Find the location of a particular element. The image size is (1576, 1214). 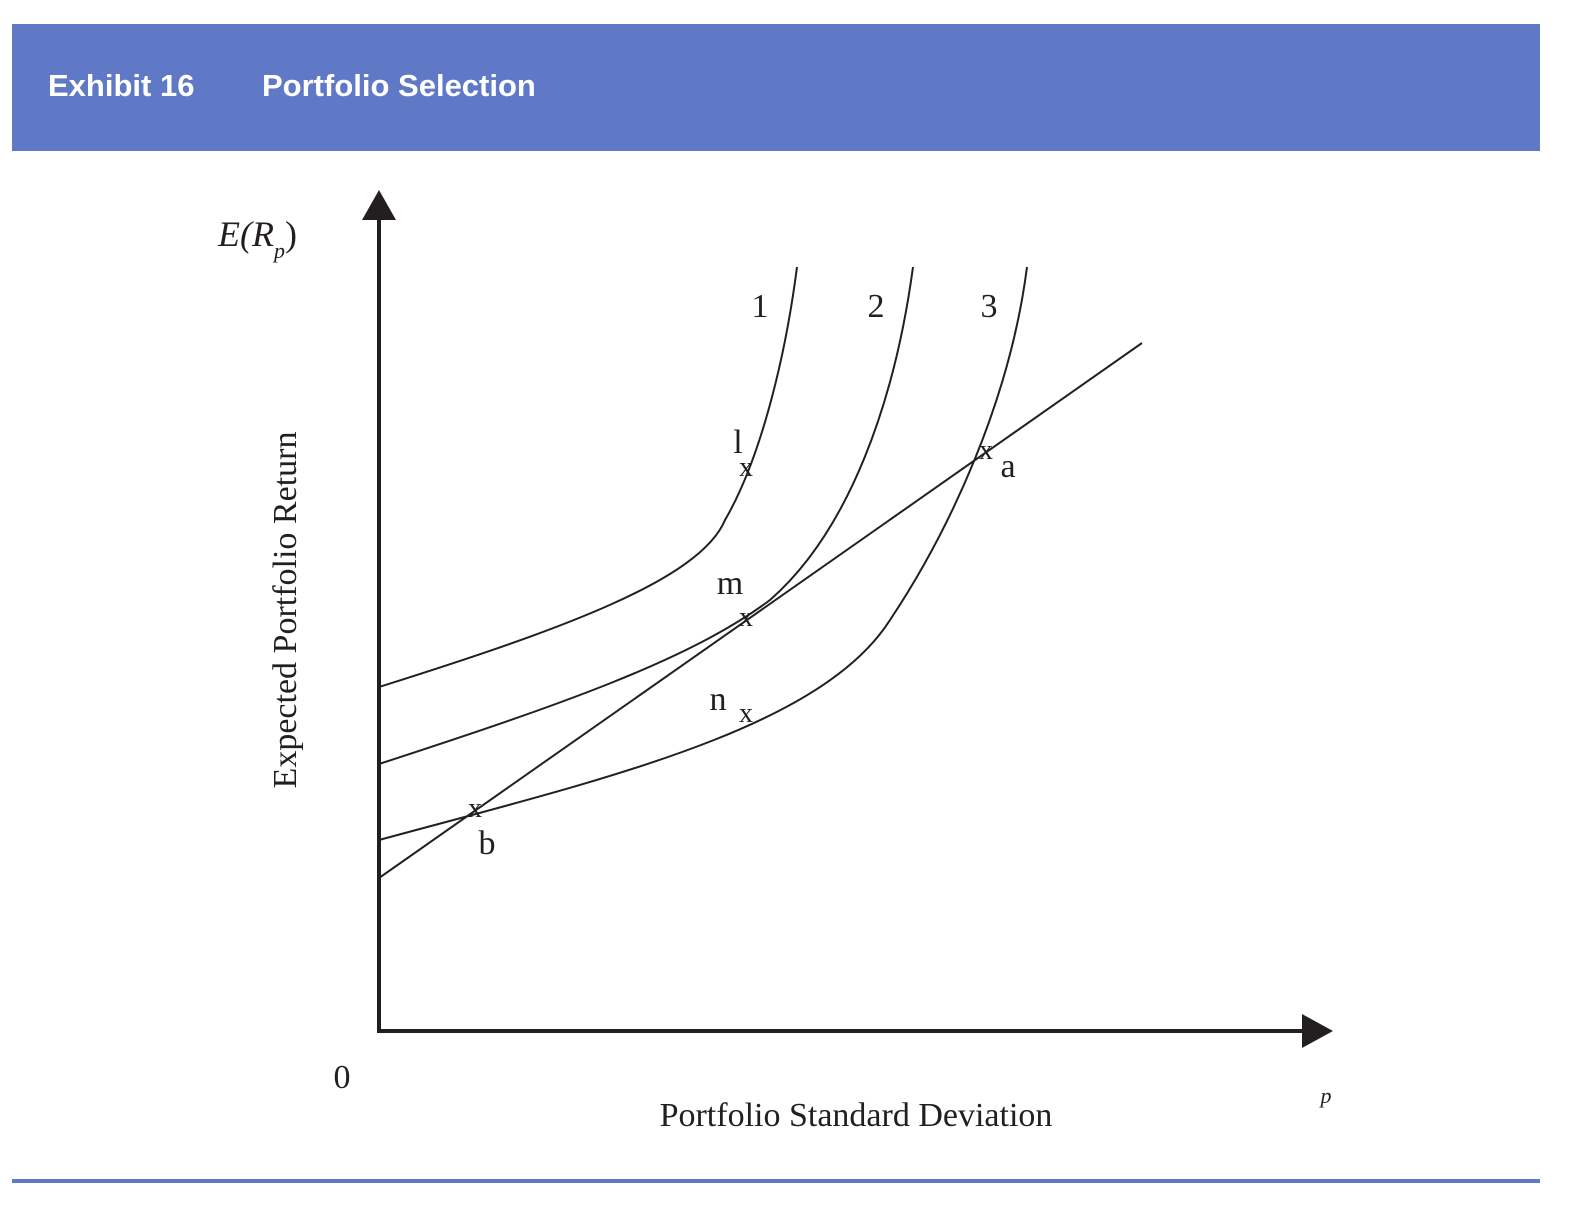

curve-label-1: 1 is located at coordinates (760, 306).